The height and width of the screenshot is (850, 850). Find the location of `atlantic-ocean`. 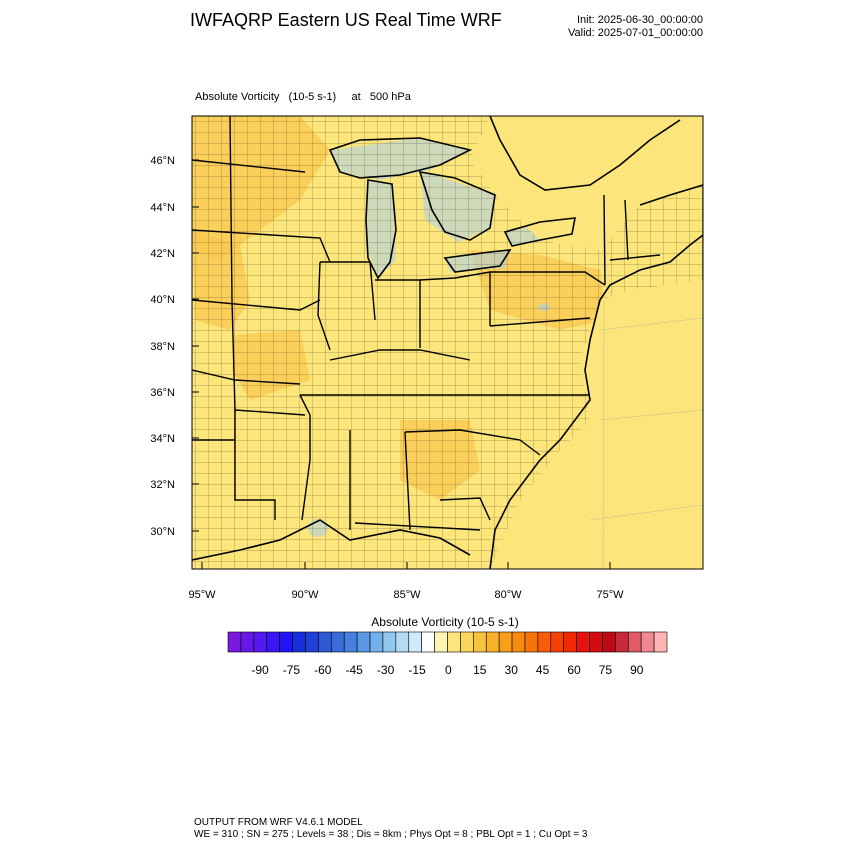

atlantic-ocean is located at coordinates (596, 424).